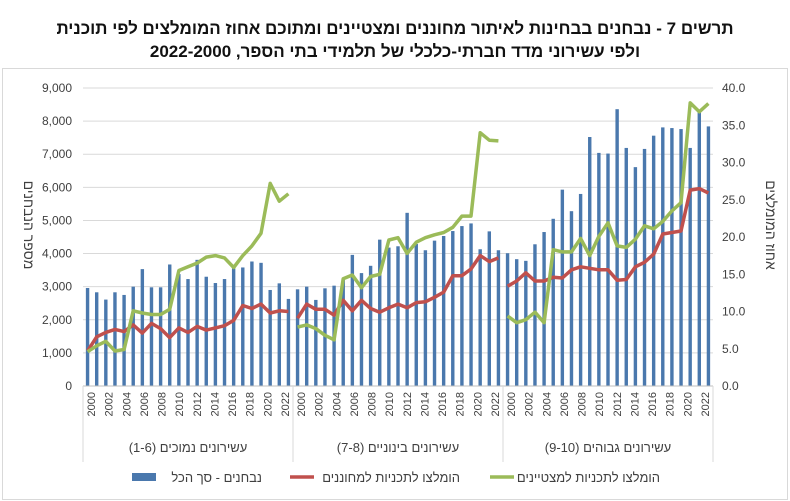  What do you see at coordinates (608, 447) in the screenshot?
I see `group-label: עשירונים גבוהים (9-10)` at bounding box center [608, 447].